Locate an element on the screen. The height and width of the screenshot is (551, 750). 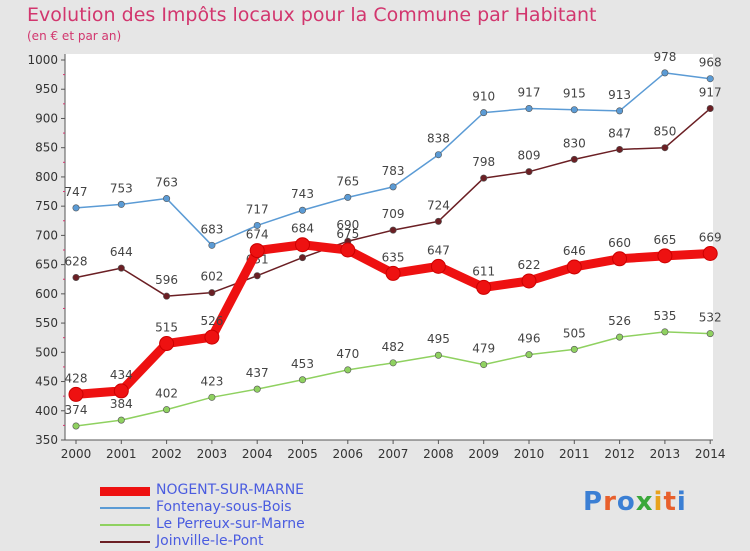
x-tick-label: 2003 is located at coordinates (212, 454).